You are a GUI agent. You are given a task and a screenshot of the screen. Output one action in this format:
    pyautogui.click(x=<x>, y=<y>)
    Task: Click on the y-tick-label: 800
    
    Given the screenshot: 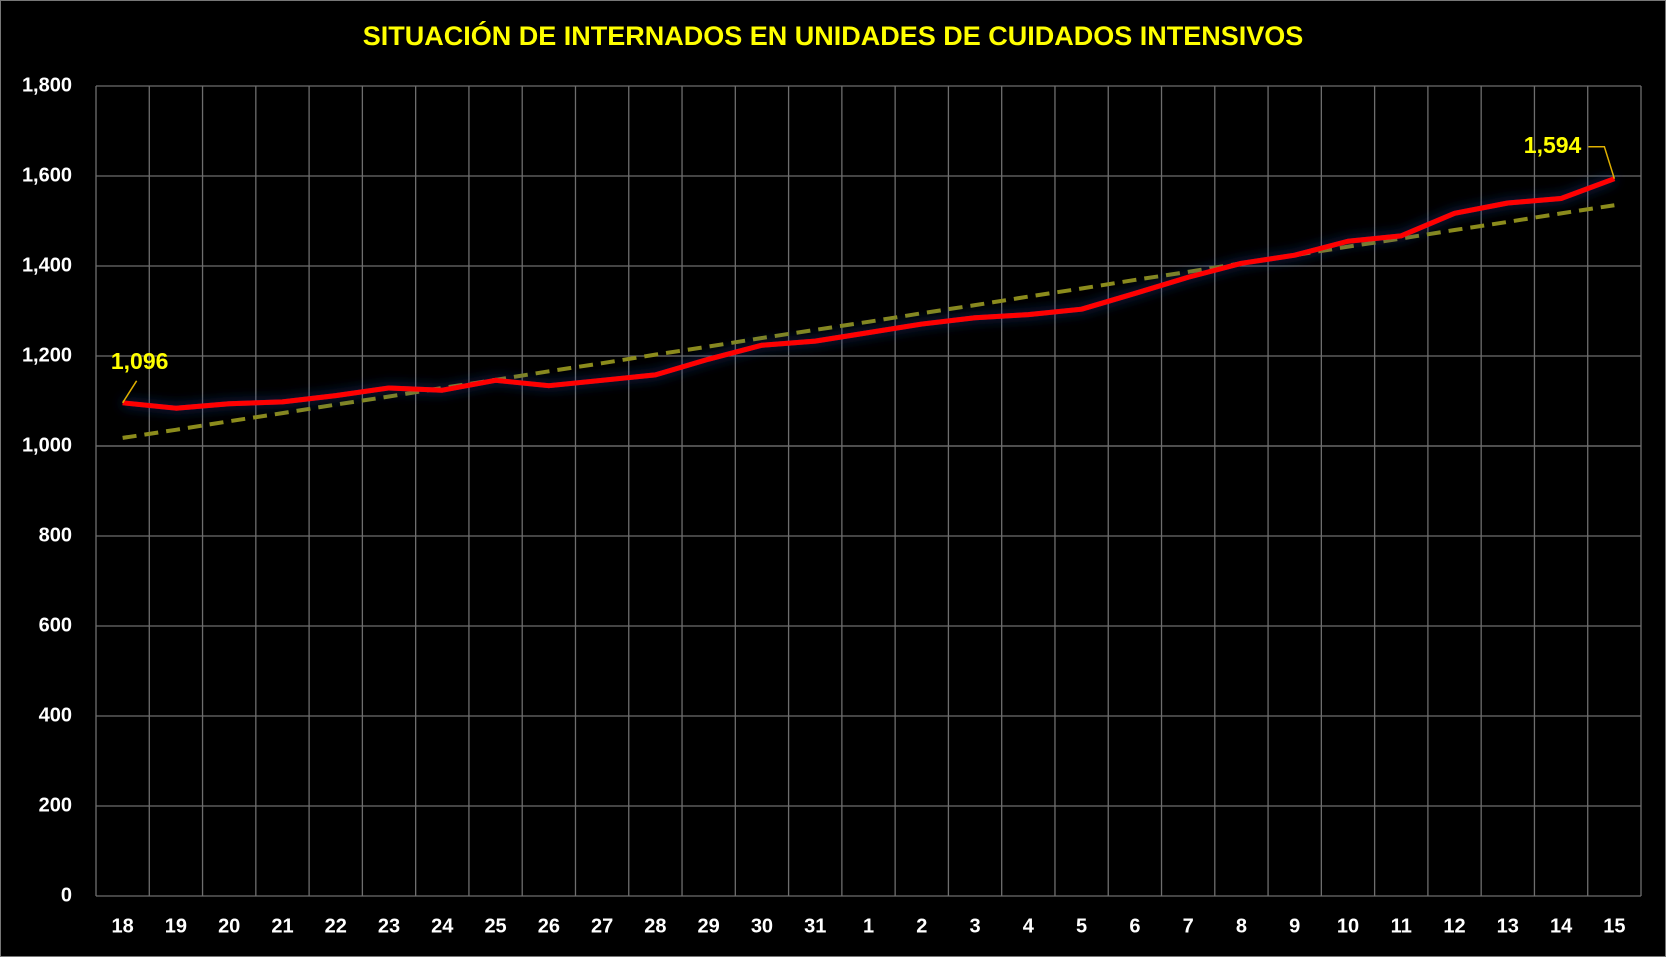 What is the action you would take?
    pyautogui.click(x=55, y=535)
    